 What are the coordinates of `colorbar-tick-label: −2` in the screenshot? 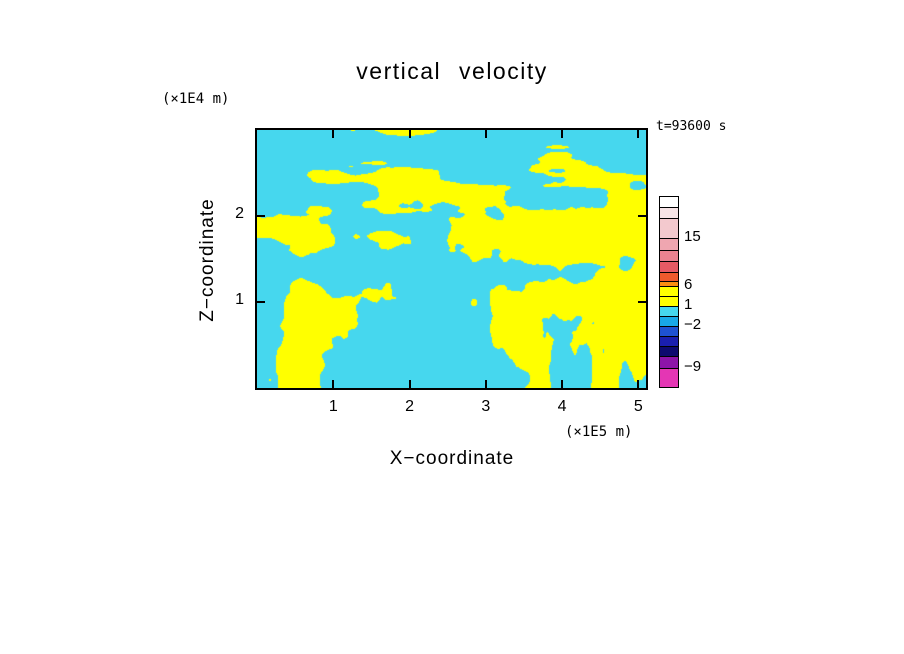 It's located at (693, 324).